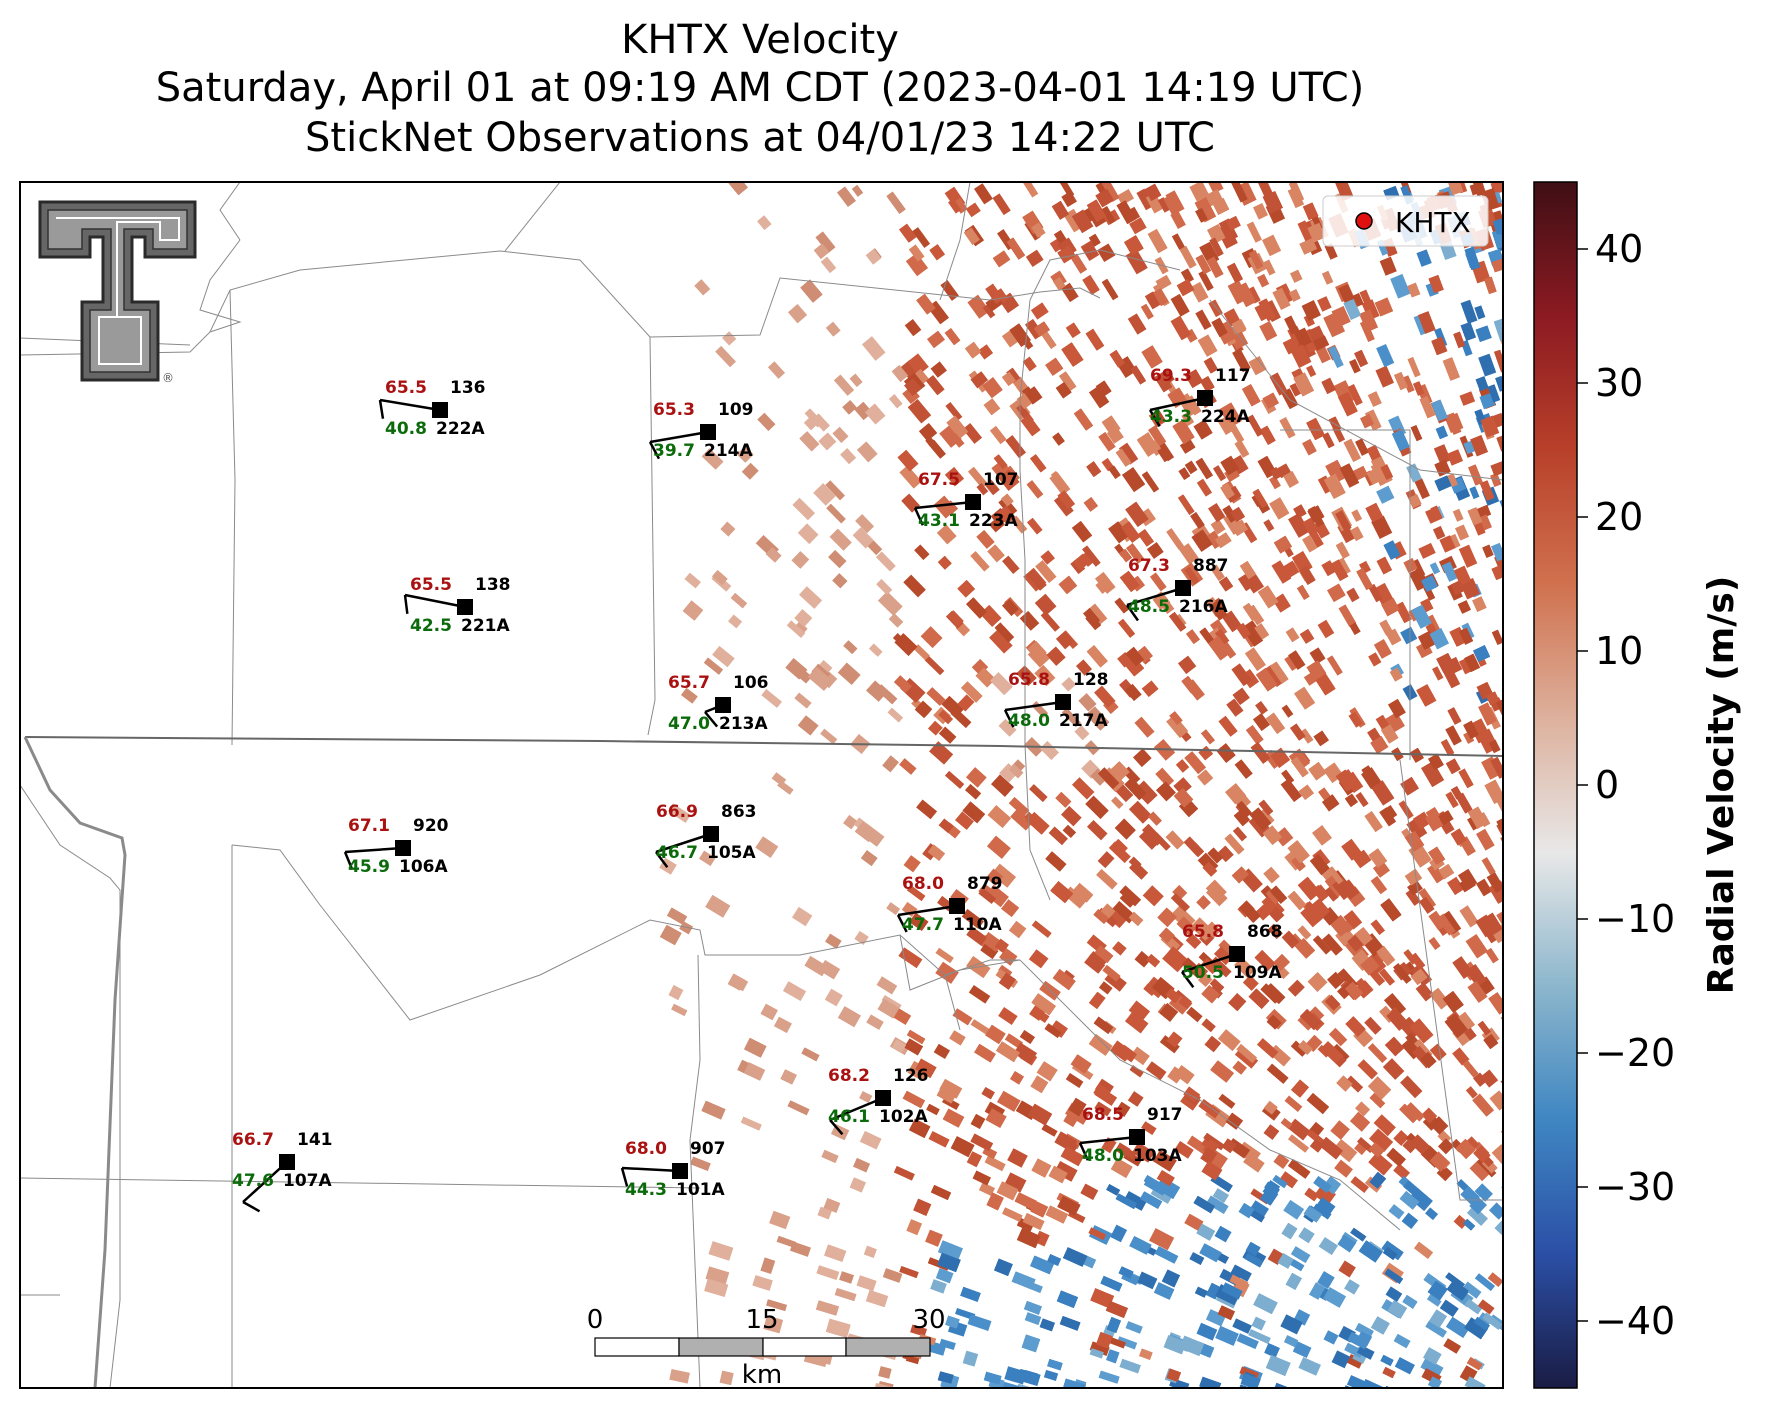  Describe the element at coordinates (674, 451) in the screenshot. I see `station-dewpoint: 39.7` at that location.